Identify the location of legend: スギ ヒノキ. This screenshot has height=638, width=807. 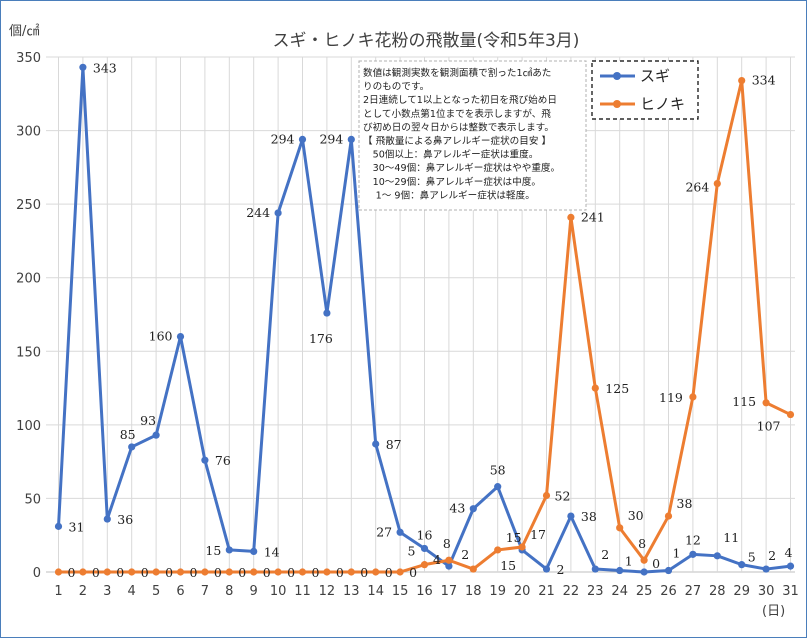
(645, 90).